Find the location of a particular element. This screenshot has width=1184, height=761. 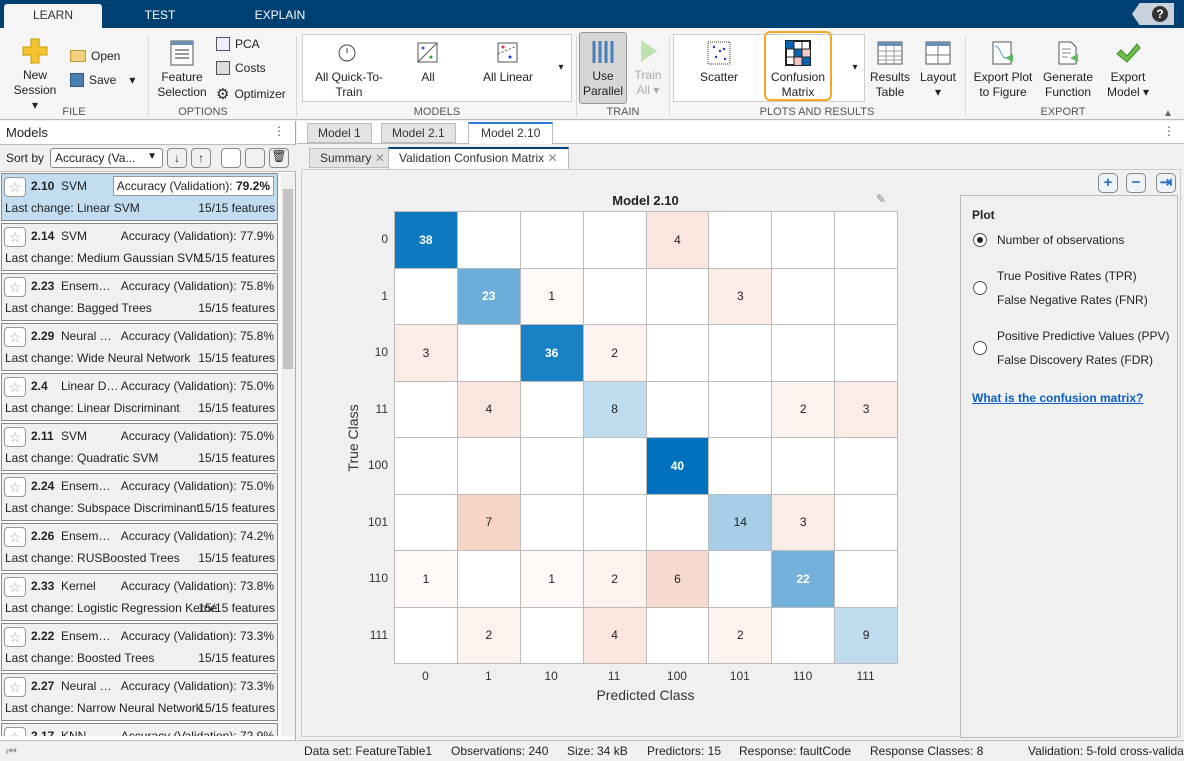

sort-ascending-button: ↑ is located at coordinates (201, 158).